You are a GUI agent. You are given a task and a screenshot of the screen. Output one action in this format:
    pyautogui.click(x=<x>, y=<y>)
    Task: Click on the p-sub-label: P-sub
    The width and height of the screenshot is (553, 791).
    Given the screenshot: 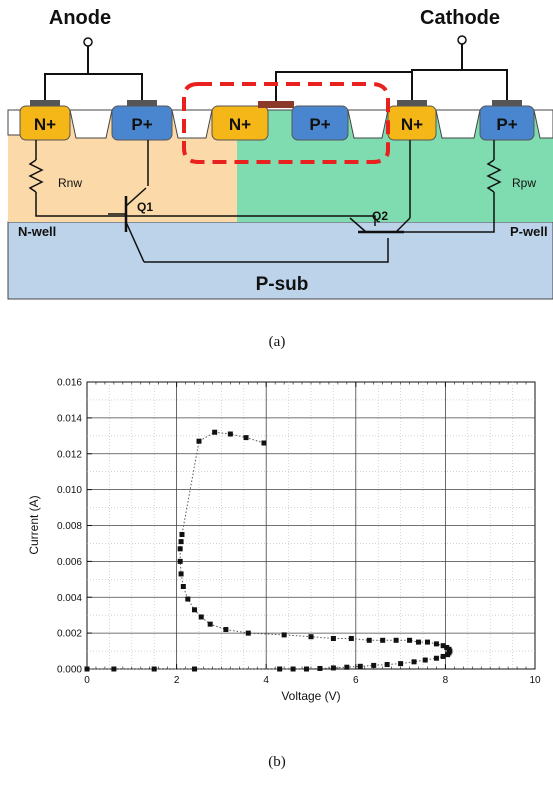 What is the action you would take?
    pyautogui.click(x=282, y=284)
    